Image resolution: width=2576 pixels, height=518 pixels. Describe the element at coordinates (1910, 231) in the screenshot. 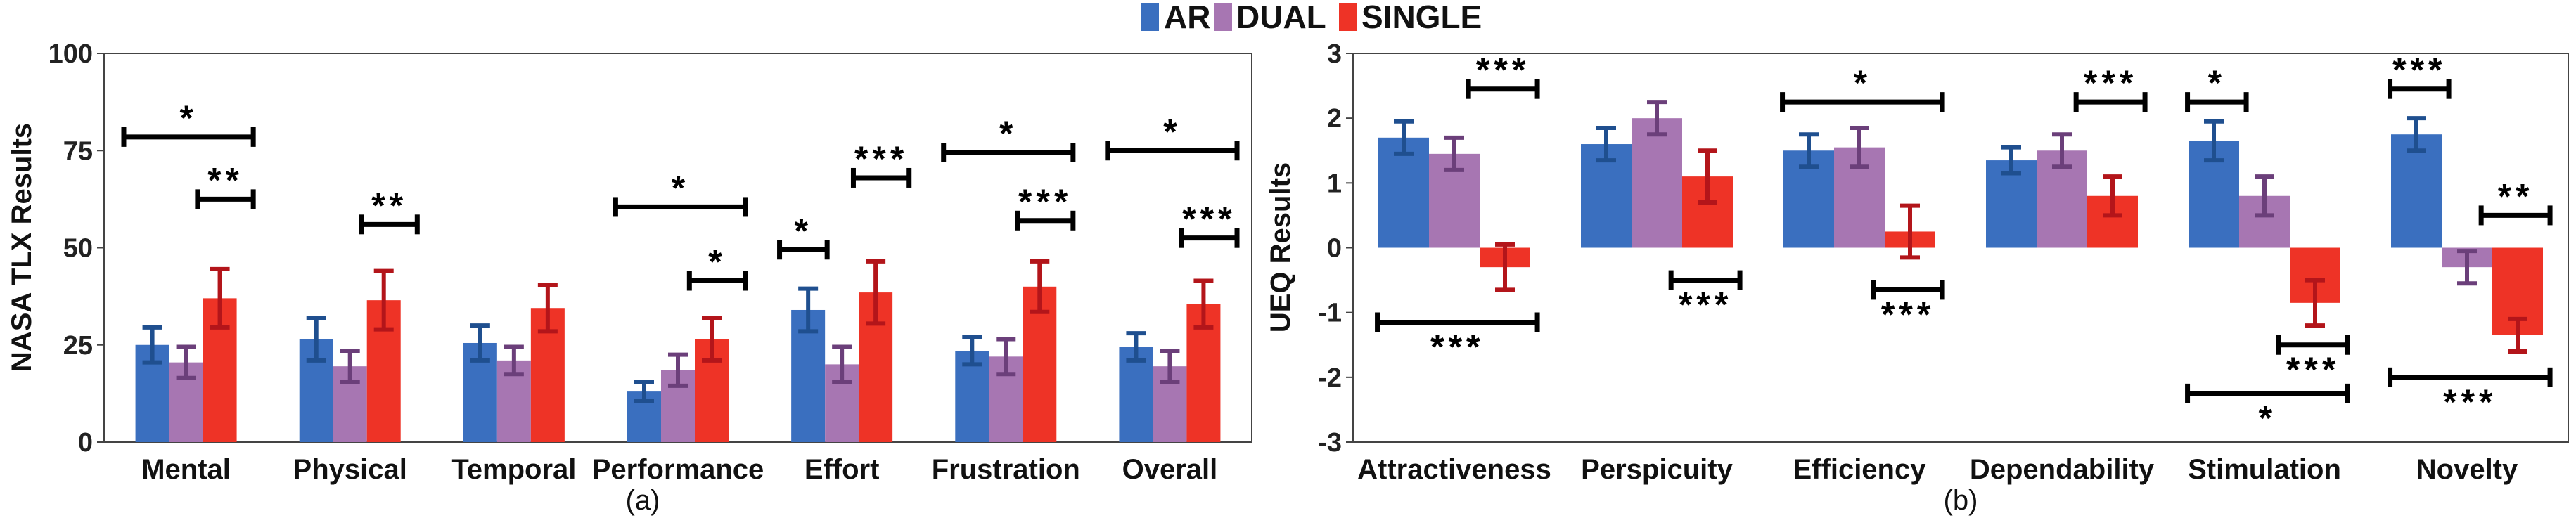

I see `error-bar-efficiency-single` at that location.